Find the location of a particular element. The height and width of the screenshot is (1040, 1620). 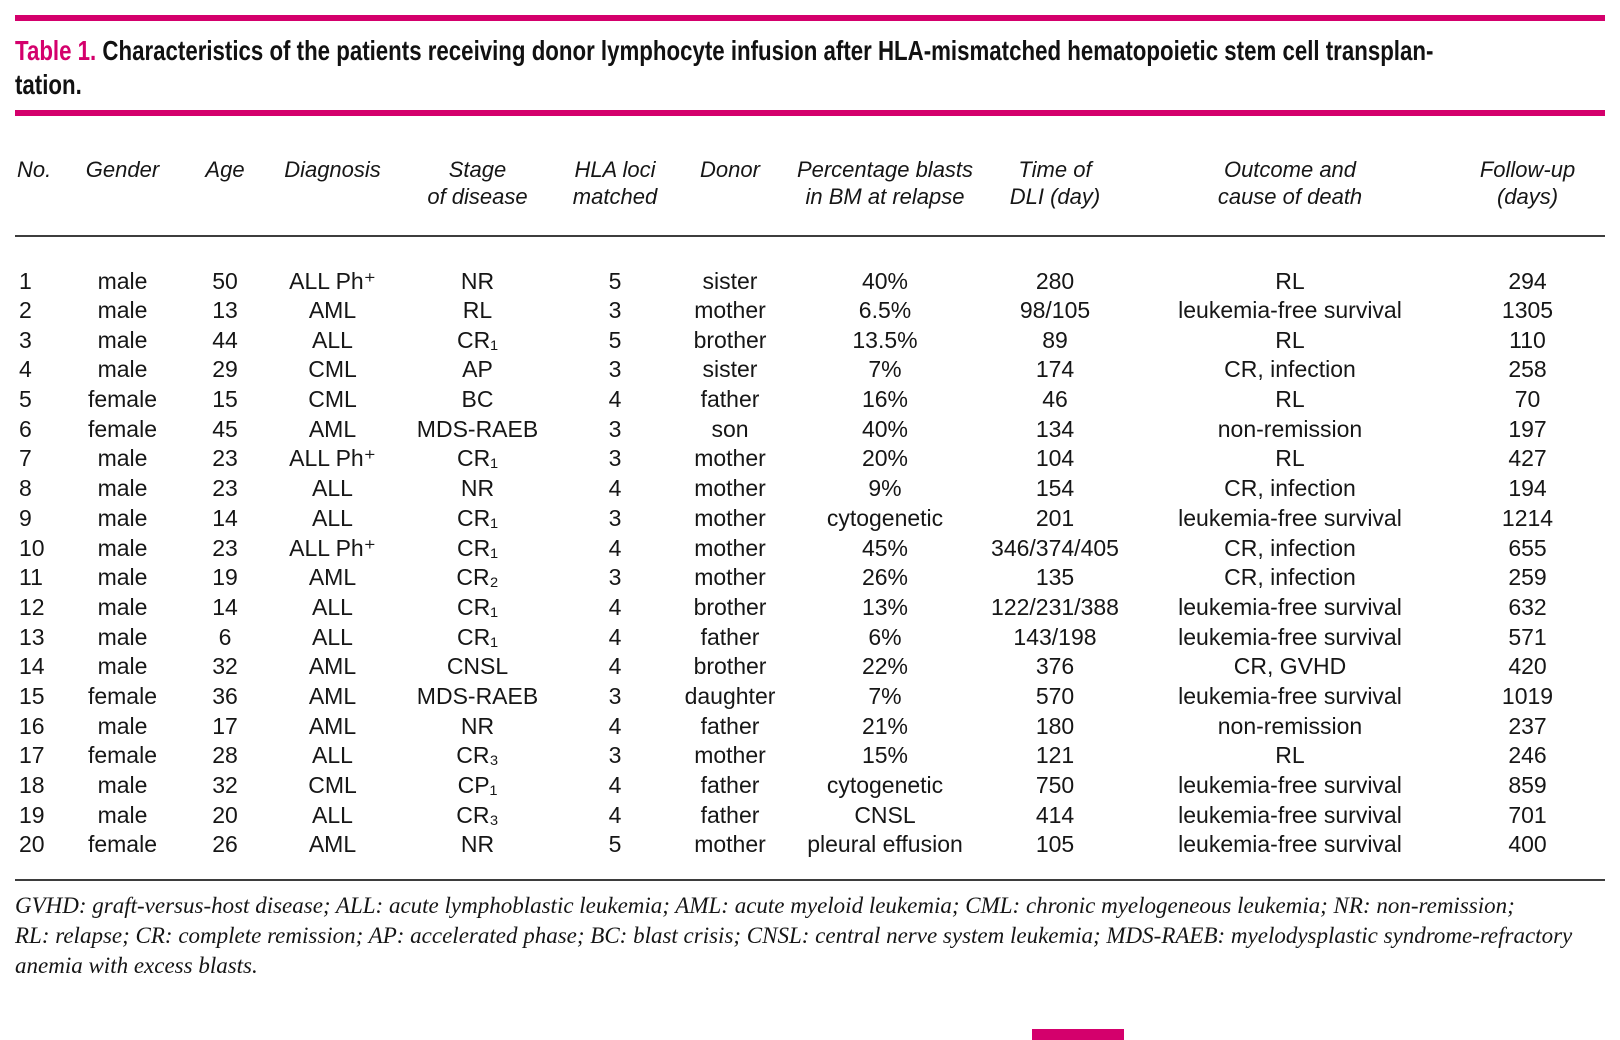

cell-dli: 134 is located at coordinates (1055, 428).